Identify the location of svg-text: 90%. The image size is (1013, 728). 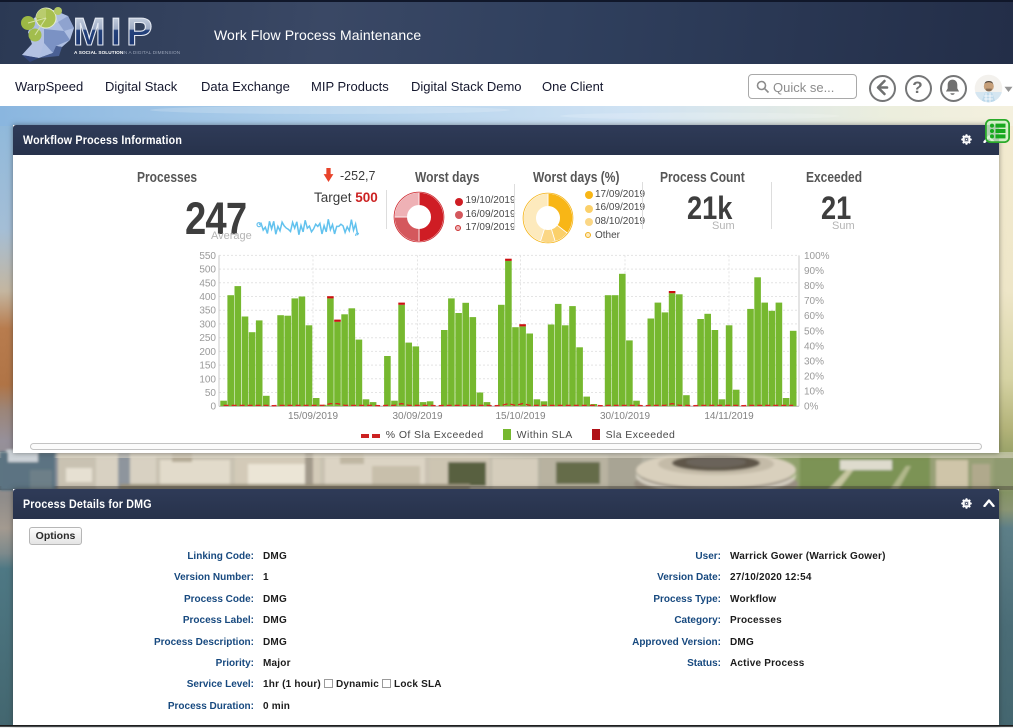
(814, 271).